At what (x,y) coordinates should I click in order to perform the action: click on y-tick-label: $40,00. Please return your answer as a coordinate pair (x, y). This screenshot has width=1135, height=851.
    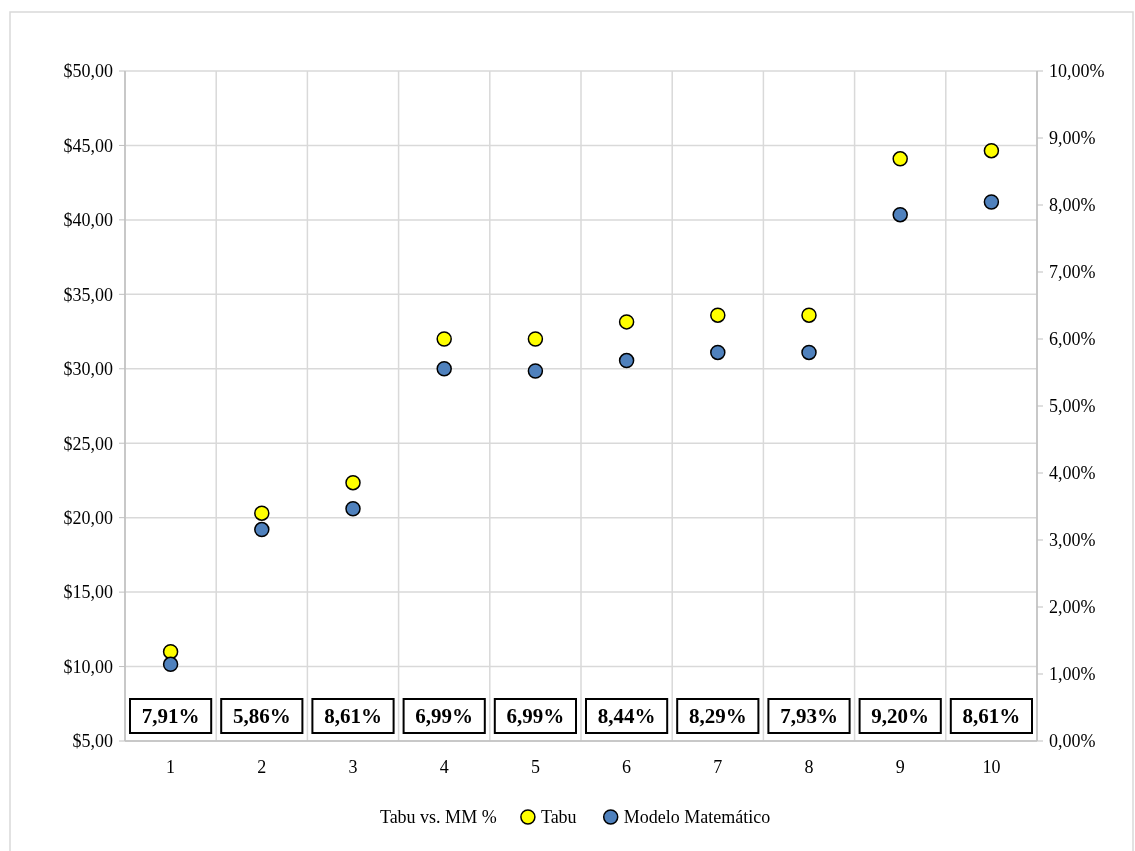
    Looking at the image, I should click on (88, 220).